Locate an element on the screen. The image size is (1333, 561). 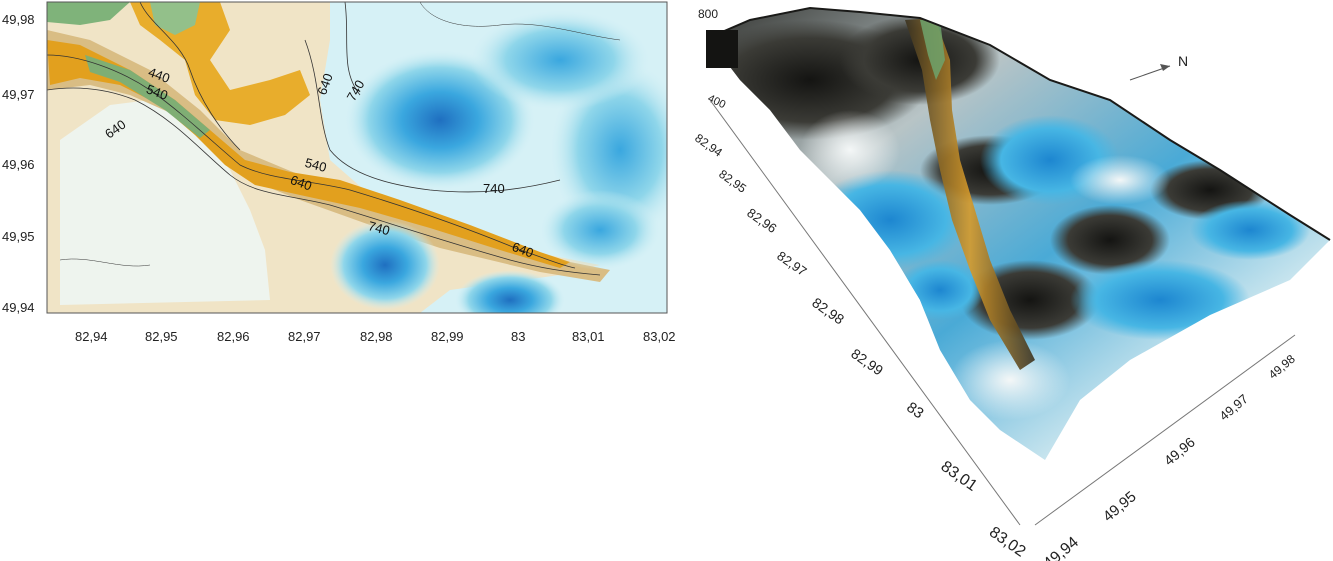
map-y-axis: 49,98 49,97 49,96 49,95 49,94 is located at coordinates (18, 163).